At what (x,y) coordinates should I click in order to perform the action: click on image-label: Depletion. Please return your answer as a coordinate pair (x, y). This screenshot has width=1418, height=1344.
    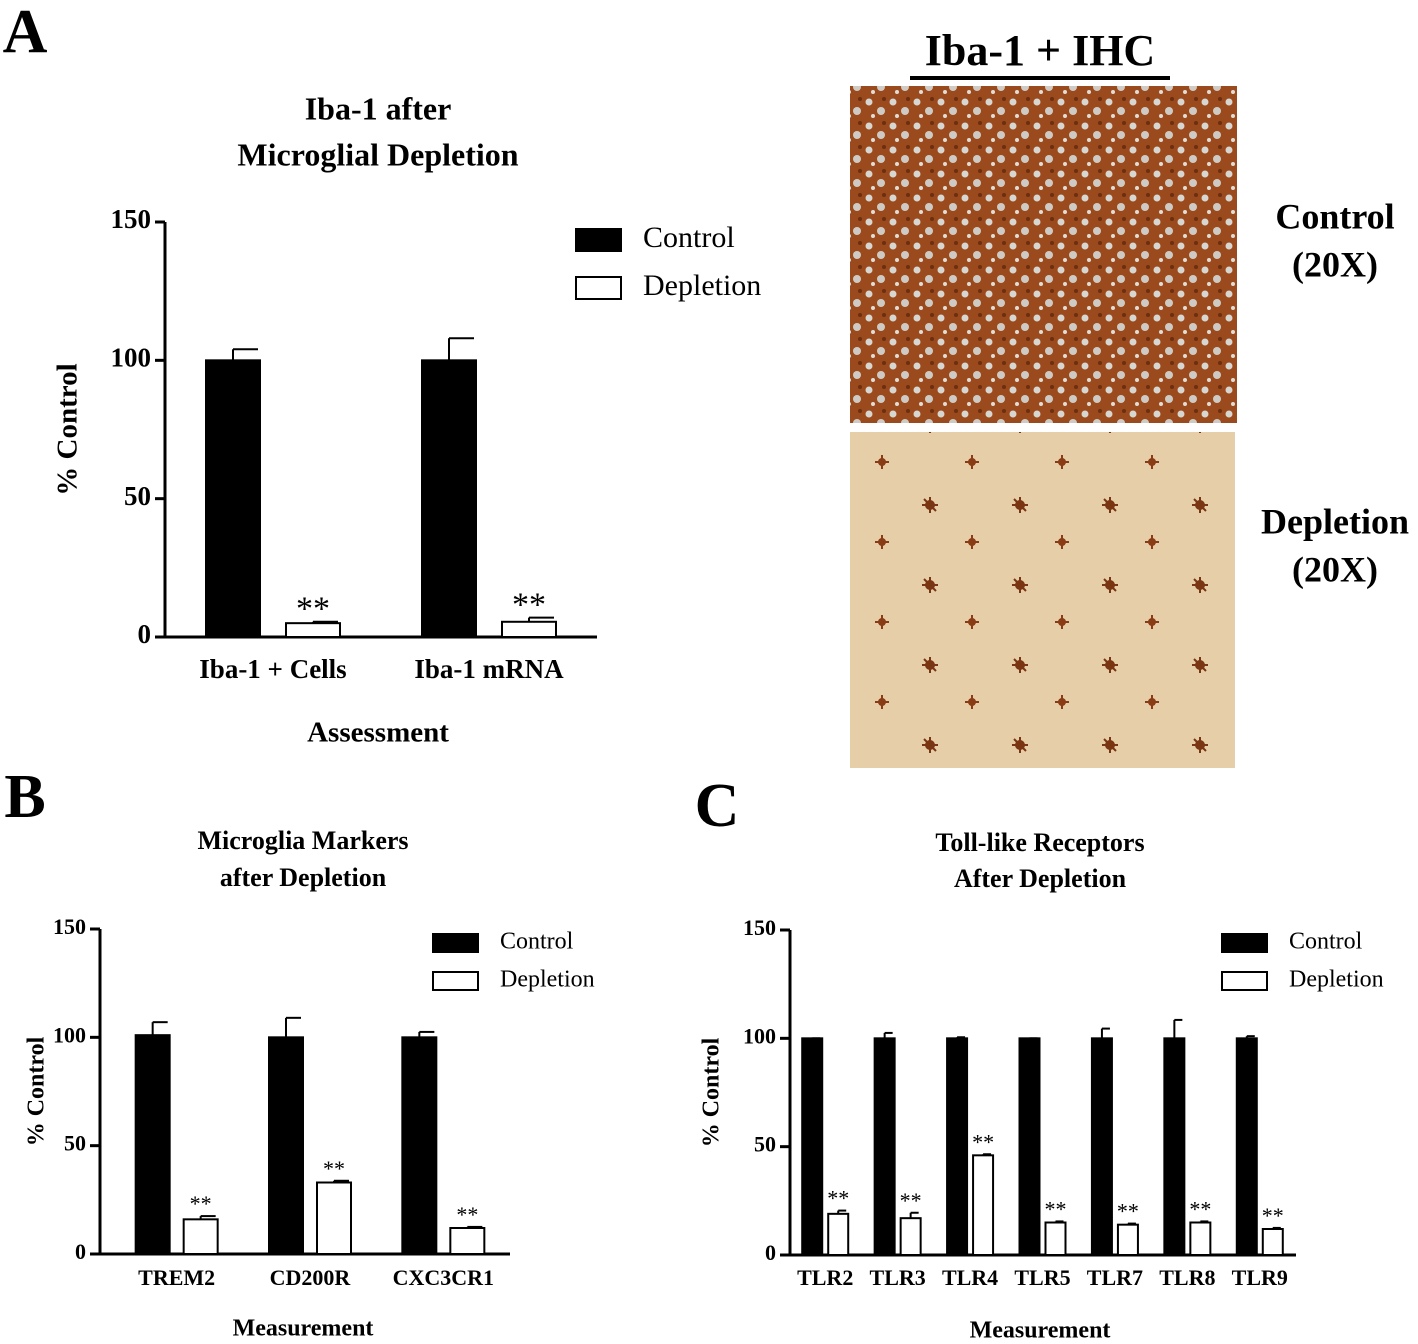
    Looking at the image, I should click on (1335, 521).